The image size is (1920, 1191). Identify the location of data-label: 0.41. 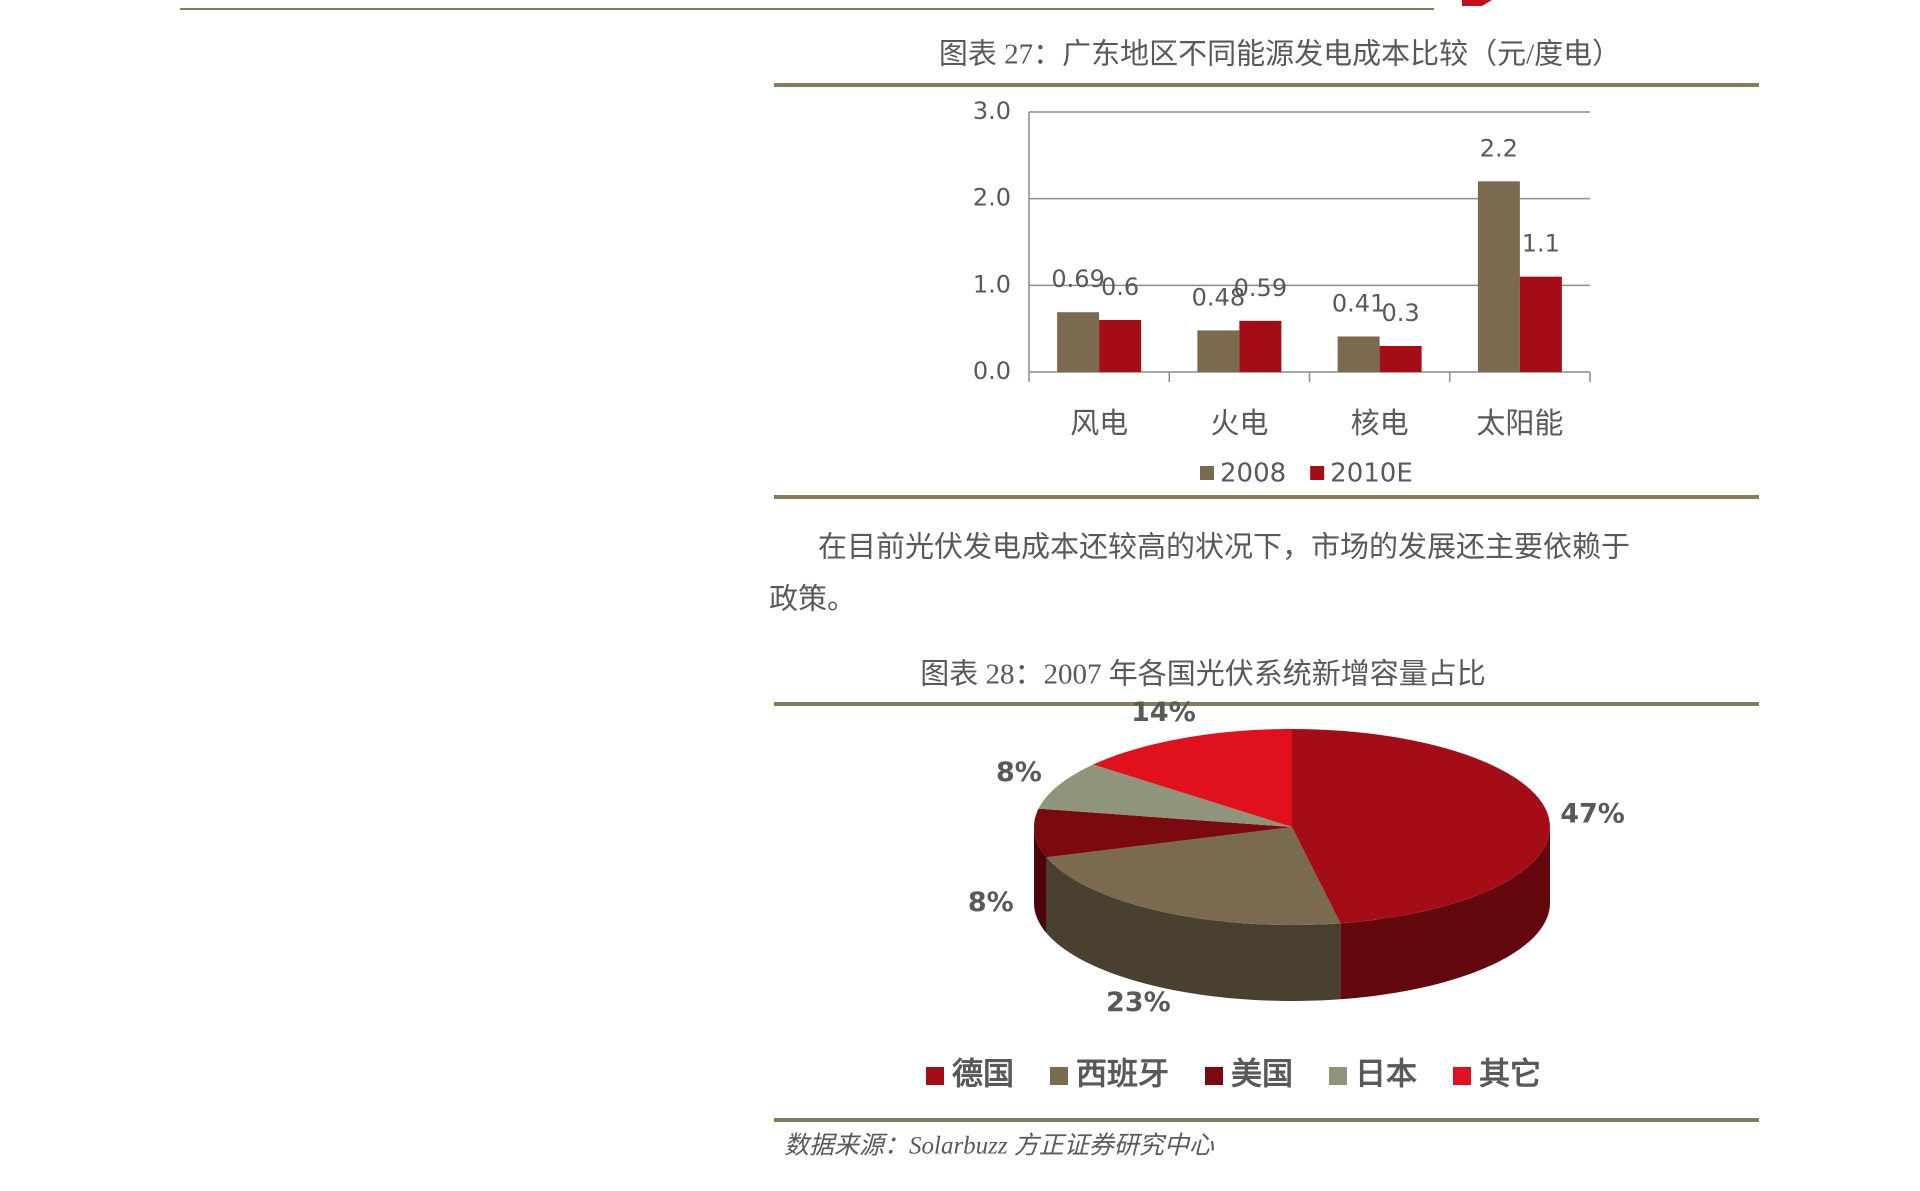
(1358, 303).